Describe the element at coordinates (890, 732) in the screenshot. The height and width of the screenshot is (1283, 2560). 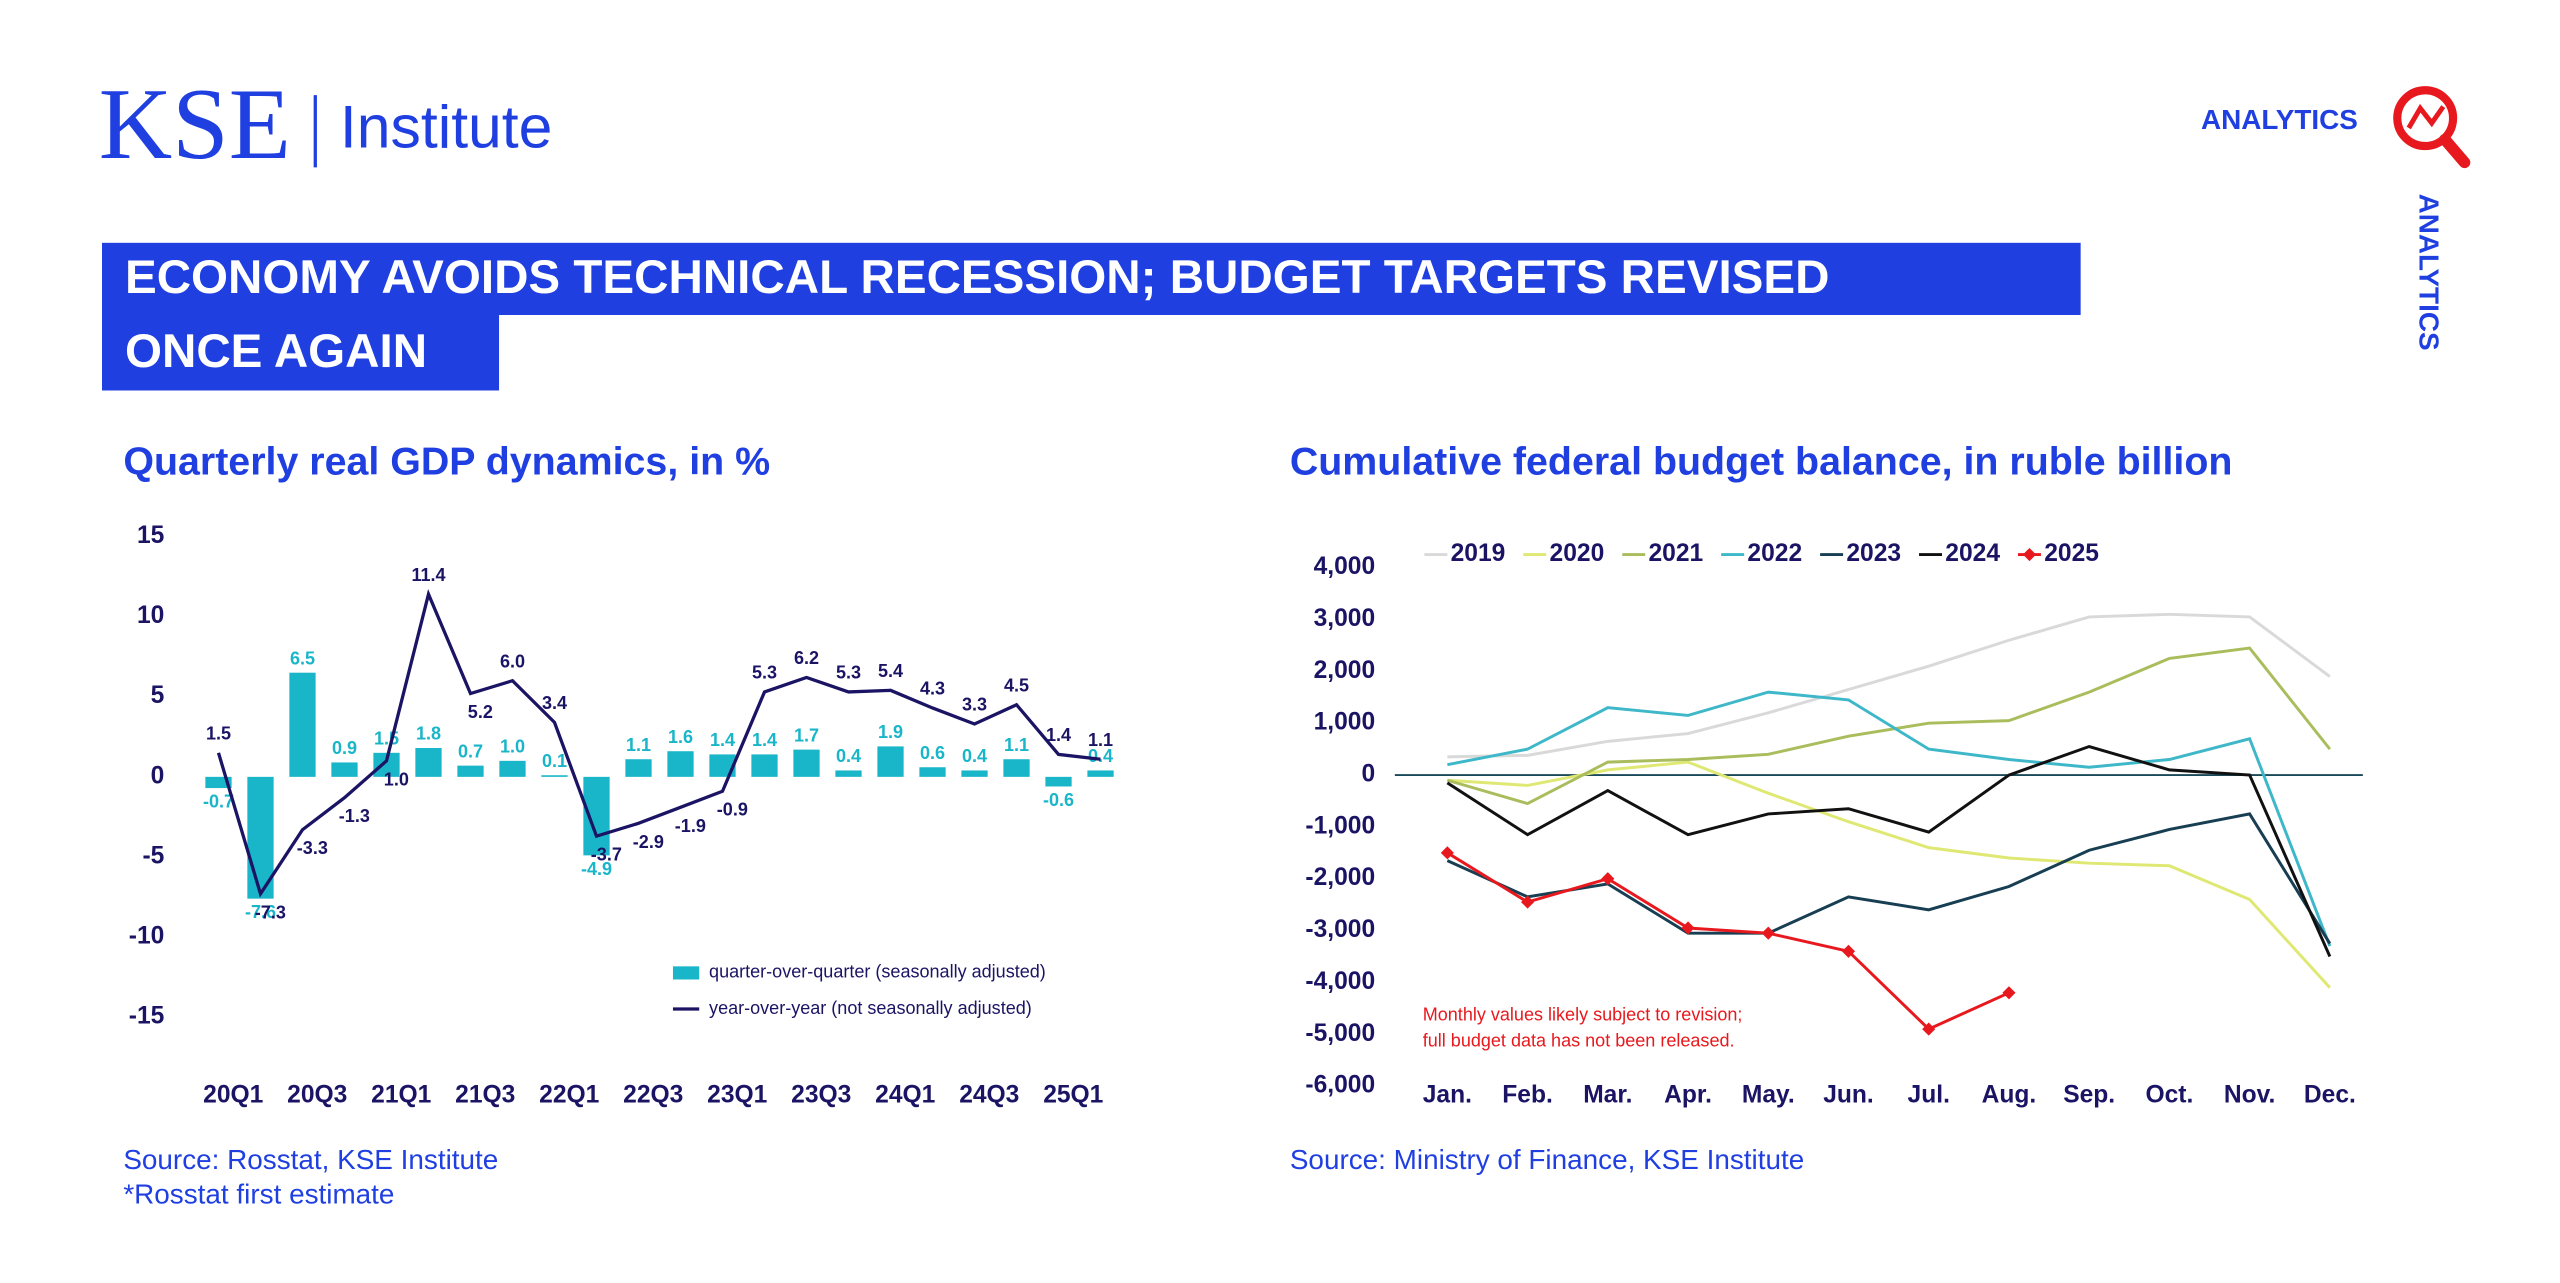
I see `bar-label: 1.9` at that location.